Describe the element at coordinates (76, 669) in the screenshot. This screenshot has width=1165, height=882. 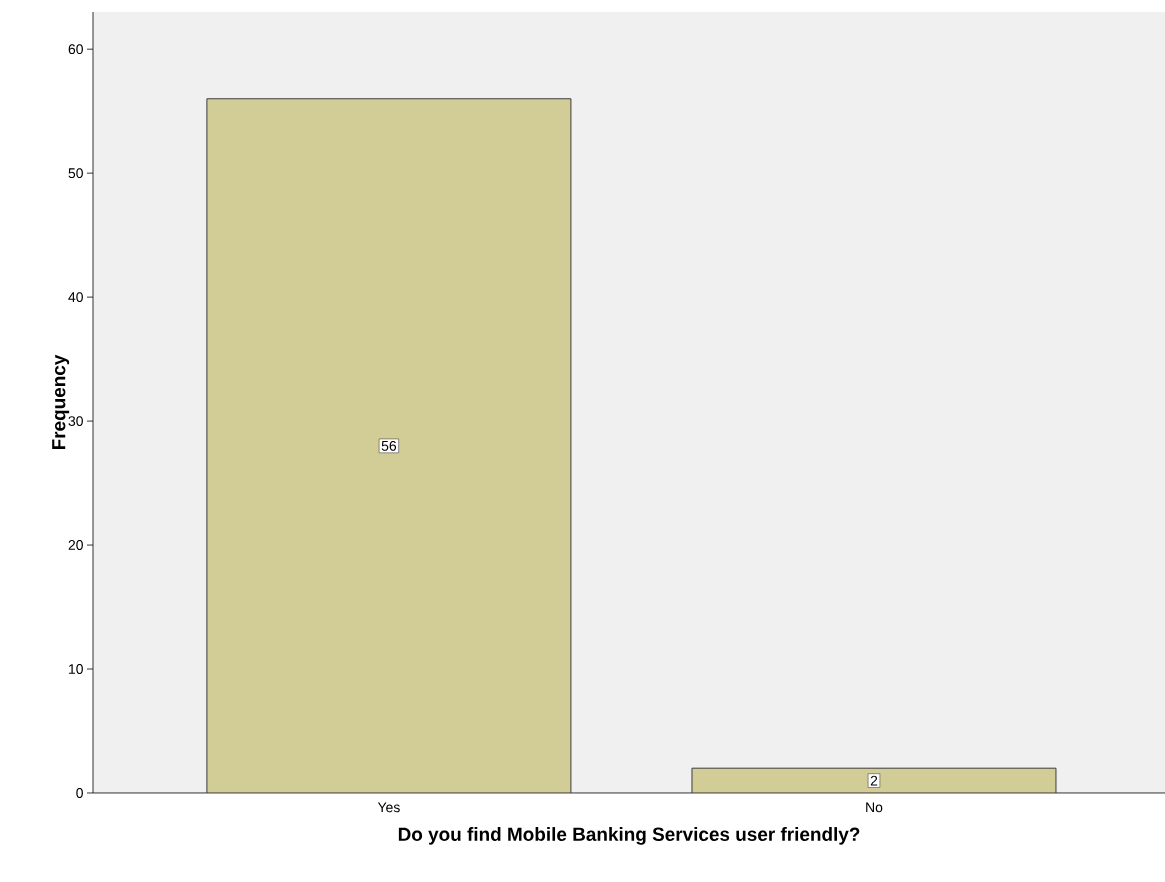
I see `y-tick-label: 10` at that location.